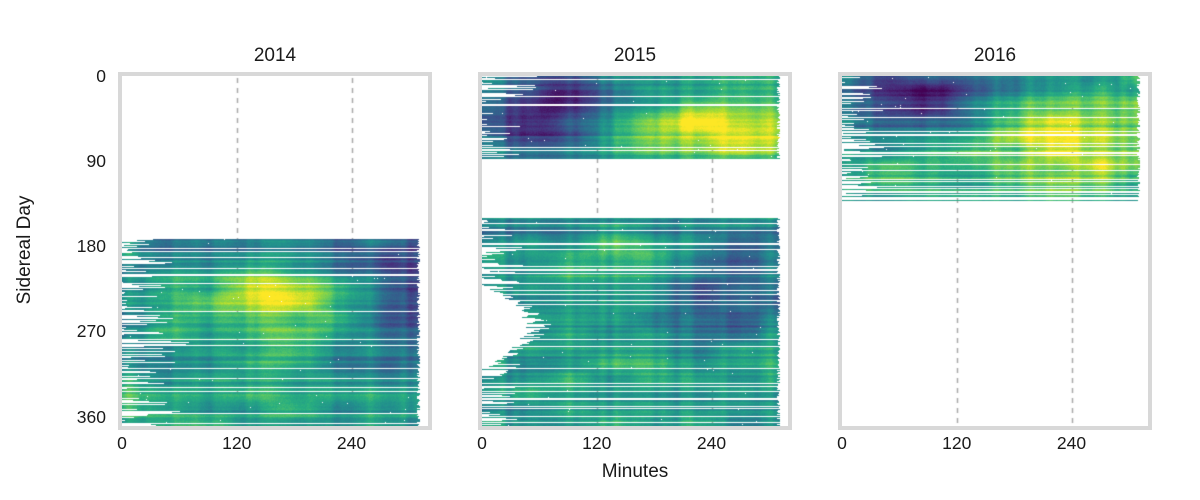 The image size is (1200, 500). What do you see at coordinates (91, 416) in the screenshot?
I see `y-tick-label: 360` at bounding box center [91, 416].